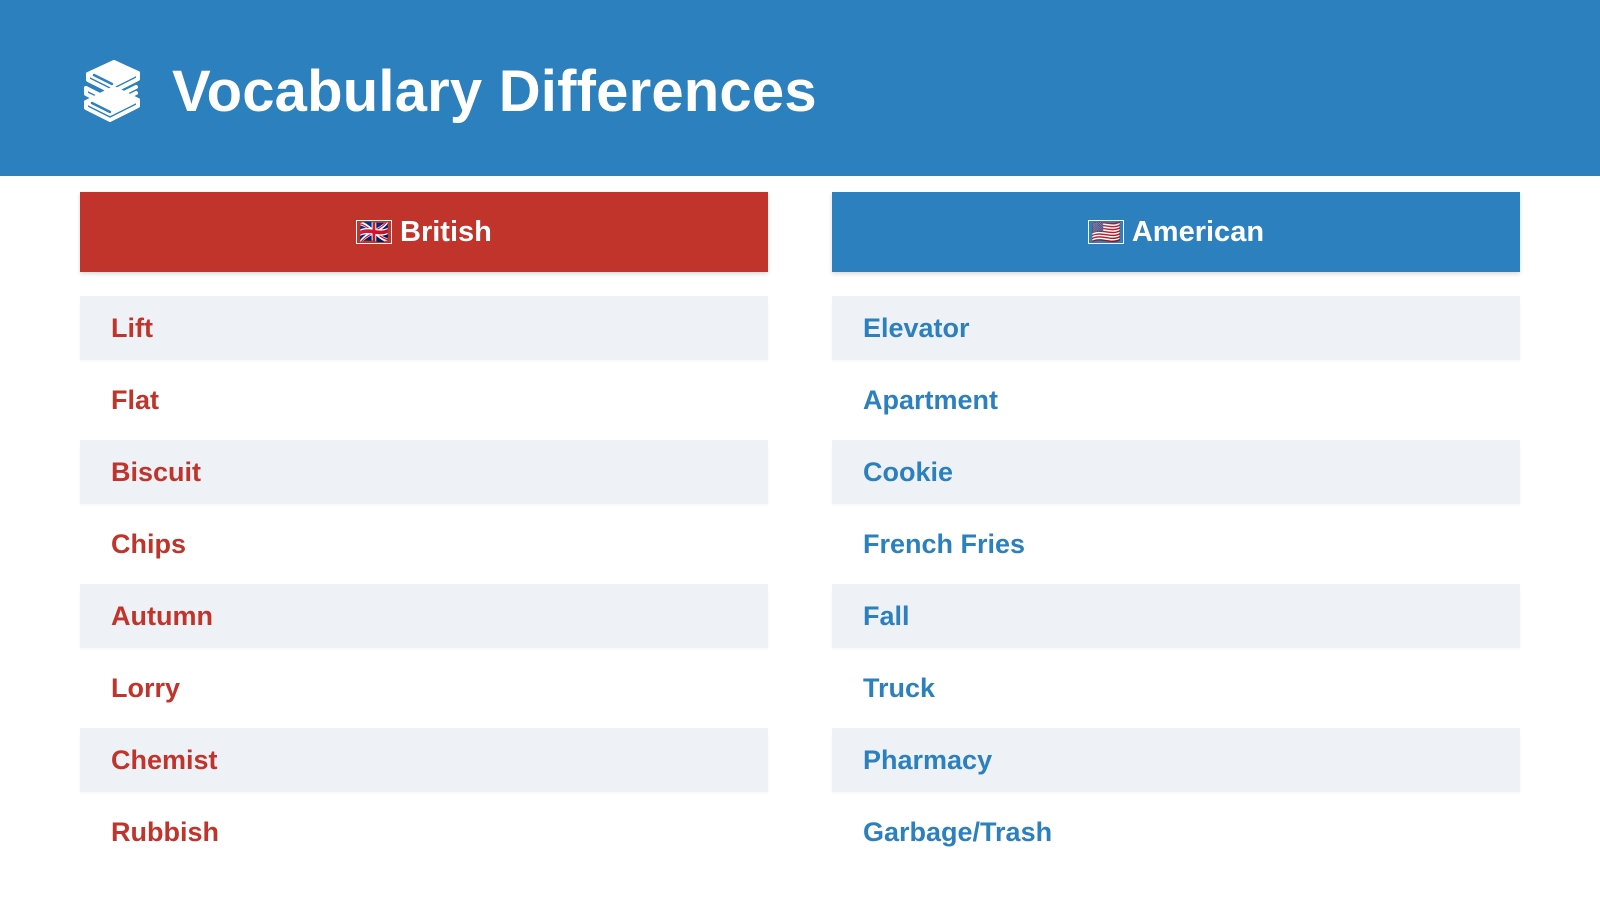  I want to click on british-column-label: British, so click(446, 231).